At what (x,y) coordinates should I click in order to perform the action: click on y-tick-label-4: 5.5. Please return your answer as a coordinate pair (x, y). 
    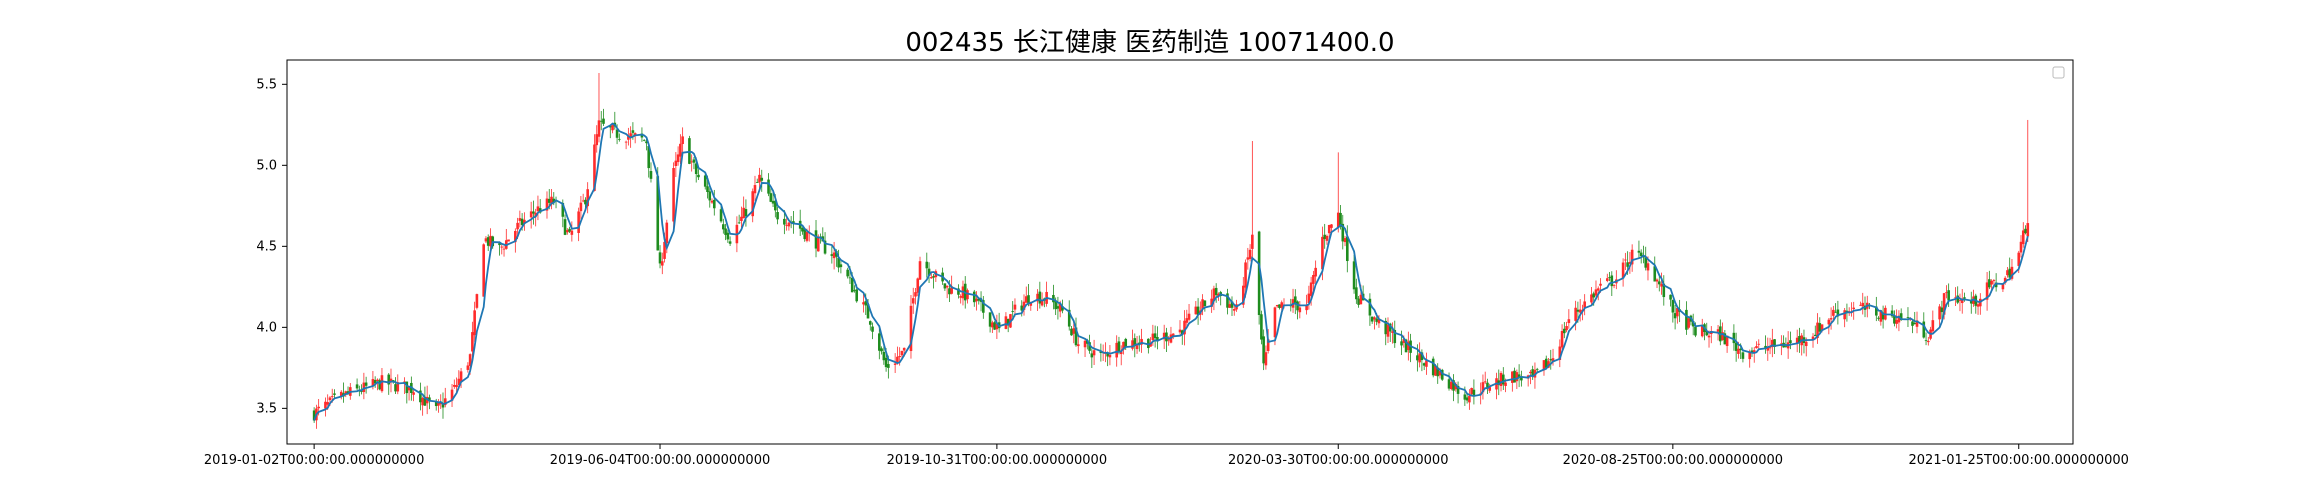
    Looking at the image, I should click on (266, 84).